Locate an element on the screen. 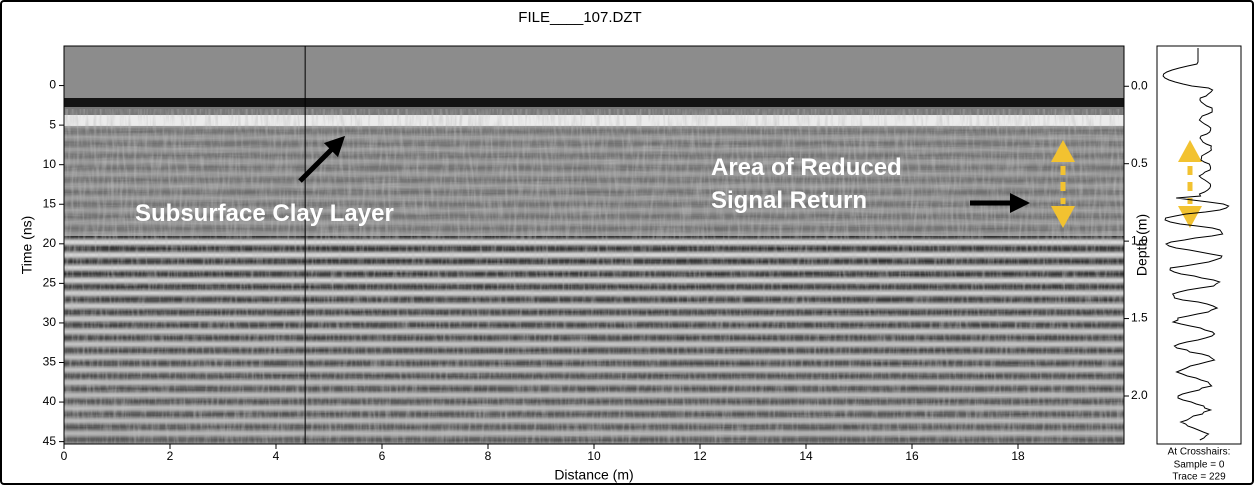 Image resolution: width=1255 pixels, height=486 pixels. y-tick-label: 35 is located at coordinates (50, 362).